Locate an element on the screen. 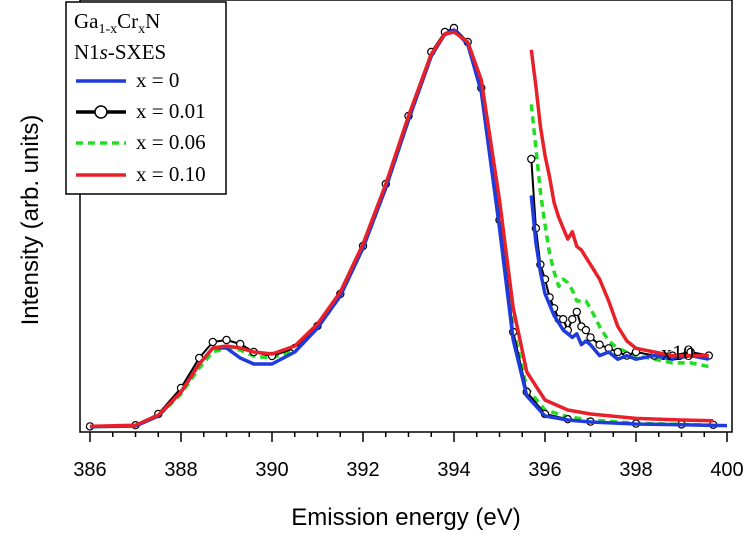 This screenshot has height=534, width=747. inset-line-x---0-10 is located at coordinates (619, 203).